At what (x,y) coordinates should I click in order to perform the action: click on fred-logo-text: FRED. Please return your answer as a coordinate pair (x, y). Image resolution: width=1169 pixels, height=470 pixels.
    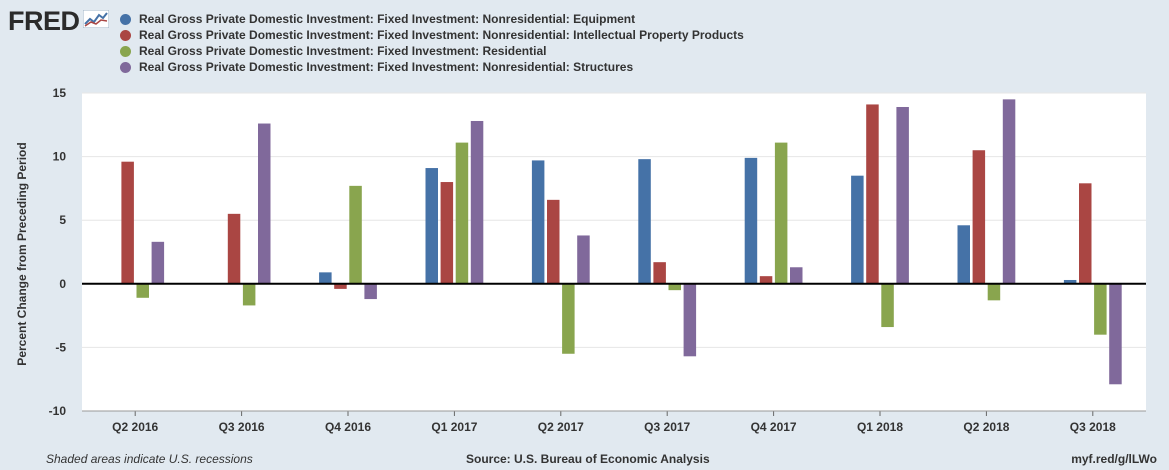
    Looking at the image, I should click on (44, 21).